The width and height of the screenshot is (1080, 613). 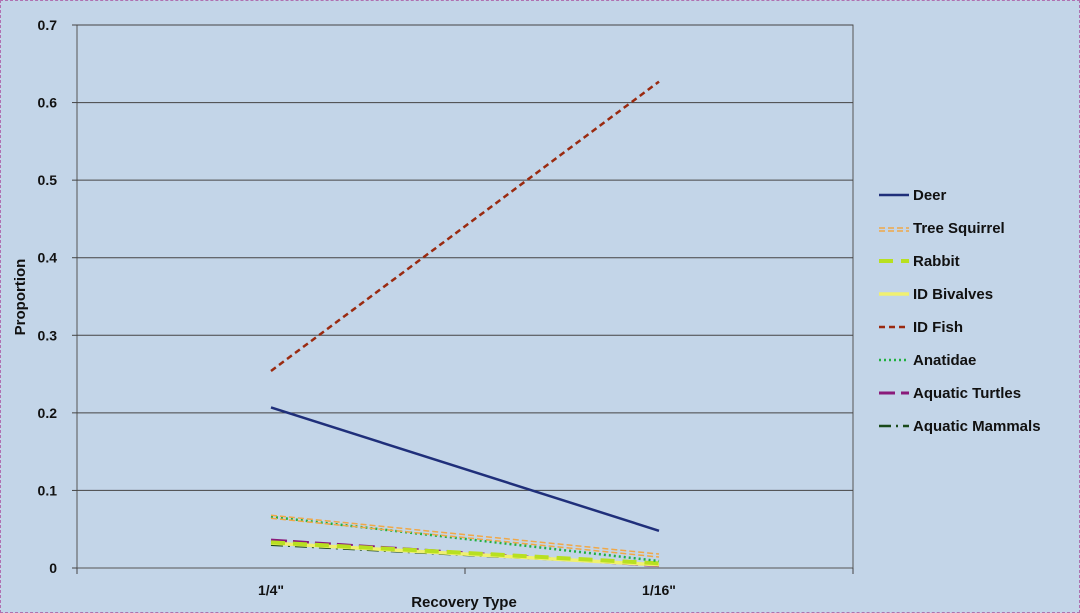 I want to click on y-tick-label: 0.3, so click(x=48, y=335).